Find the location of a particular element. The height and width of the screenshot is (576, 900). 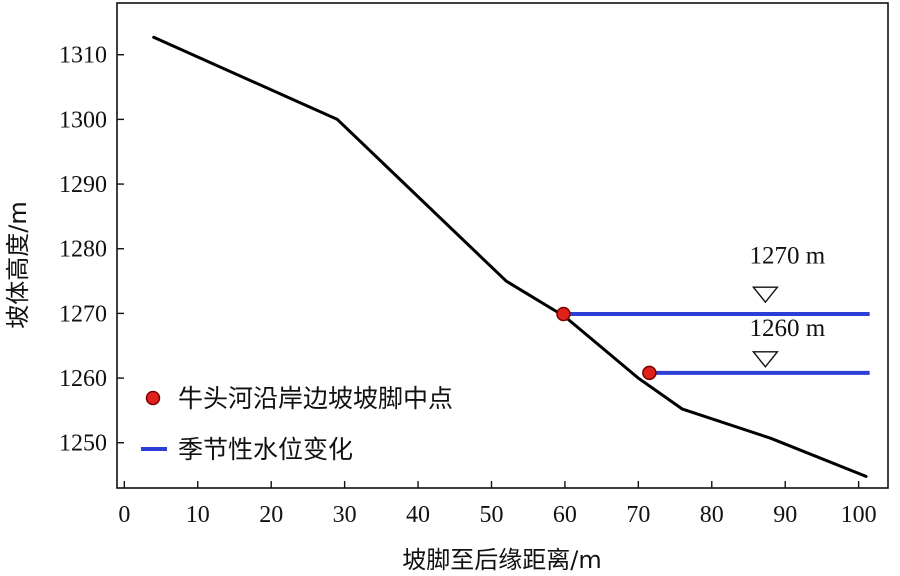

y-tick-label: 1290 is located at coordinates (83, 185).